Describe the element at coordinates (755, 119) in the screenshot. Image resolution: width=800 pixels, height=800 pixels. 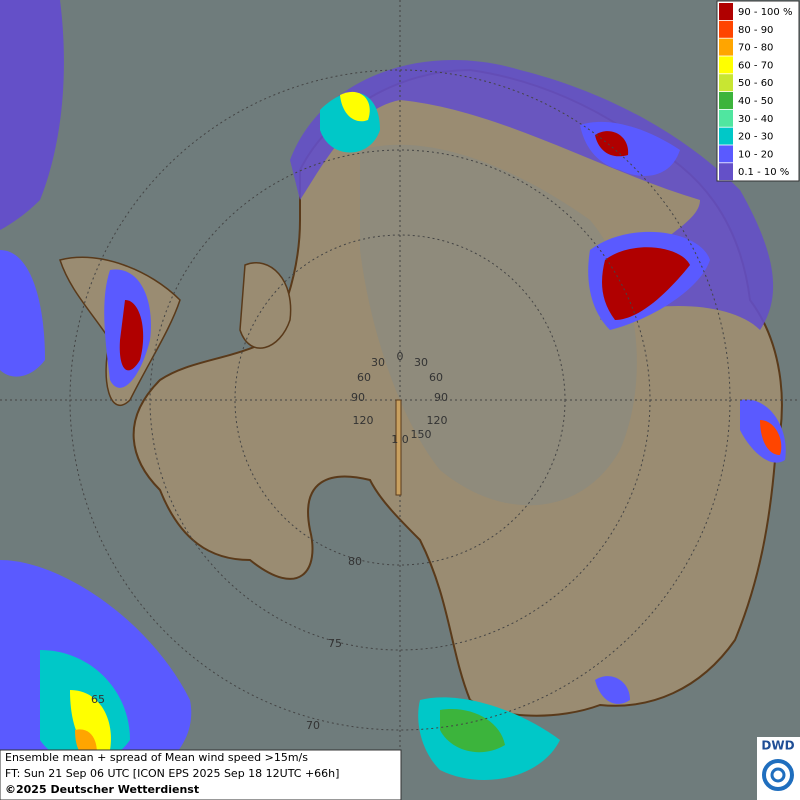
I see `legend-label: 30 - 40` at that location.